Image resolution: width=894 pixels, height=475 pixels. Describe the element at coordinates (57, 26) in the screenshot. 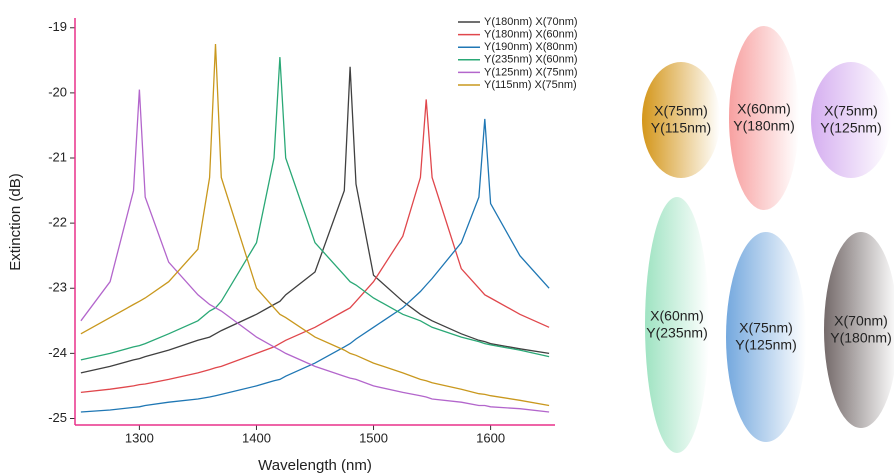

I see `y-tick-label: -19` at that location.